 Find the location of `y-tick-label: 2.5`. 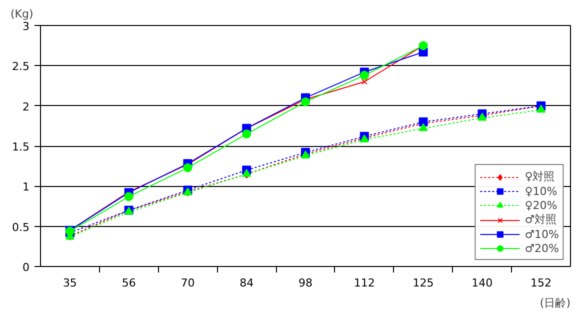

y-tick-label: 2.5 is located at coordinates (21, 67).